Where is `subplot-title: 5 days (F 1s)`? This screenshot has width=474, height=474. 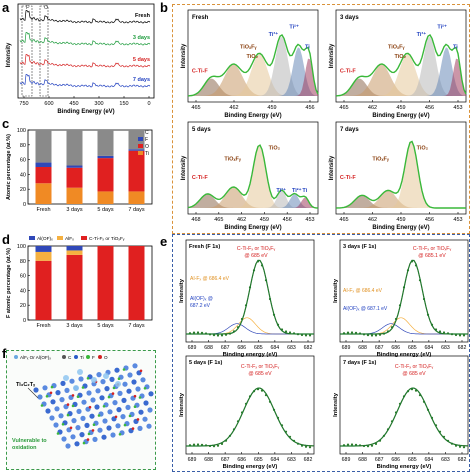
subplot-title: 5 days (F 1s) is located at coordinates (205, 363).